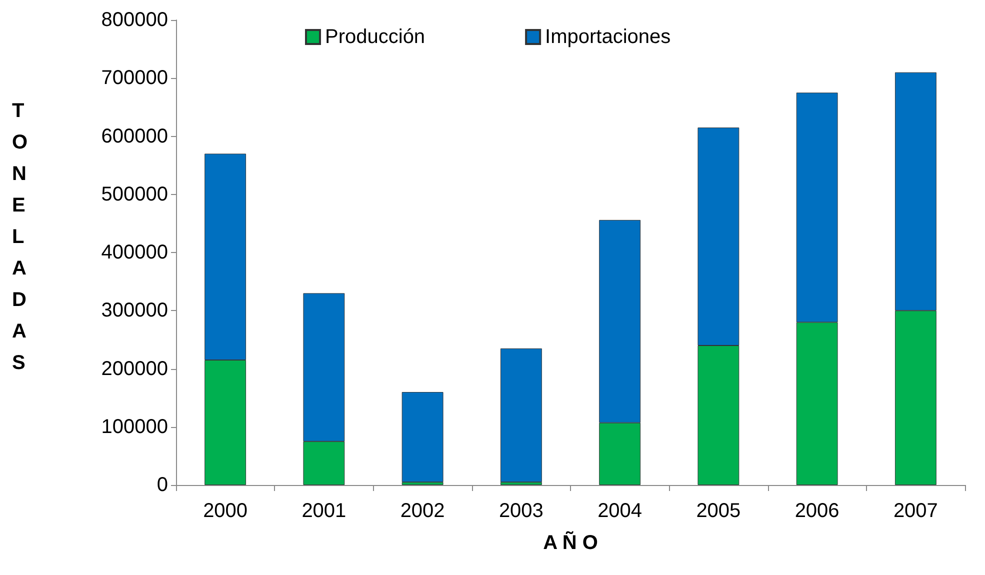 Image resolution: width=985 pixels, height=575 pixels. What do you see at coordinates (134, 427) in the screenshot?
I see `y-tick-label: 100000` at bounding box center [134, 427].